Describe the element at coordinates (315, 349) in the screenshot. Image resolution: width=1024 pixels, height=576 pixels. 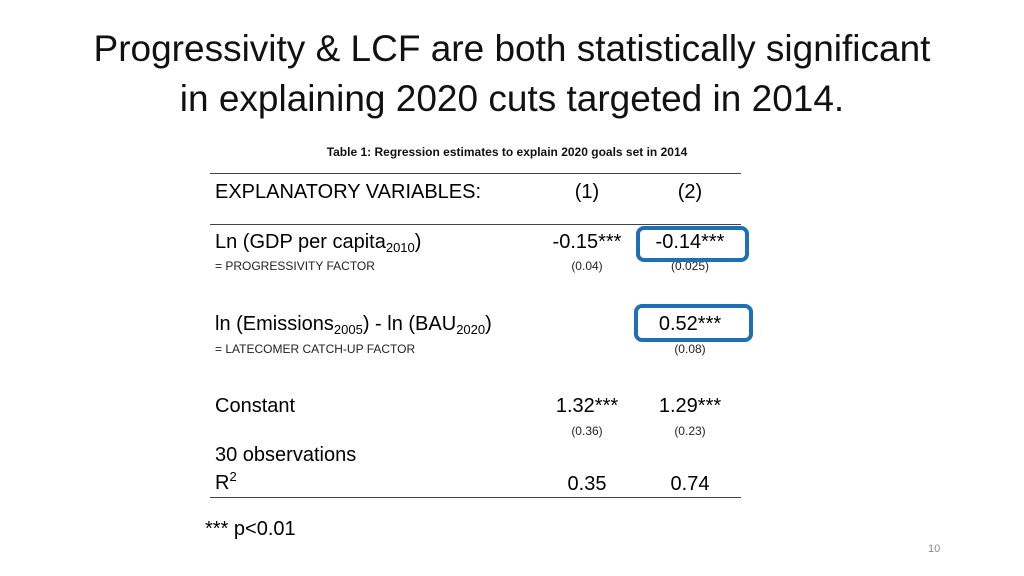
I see `emissions-row-note: = LATECOMER CATCH-UP FACTOR` at that location.